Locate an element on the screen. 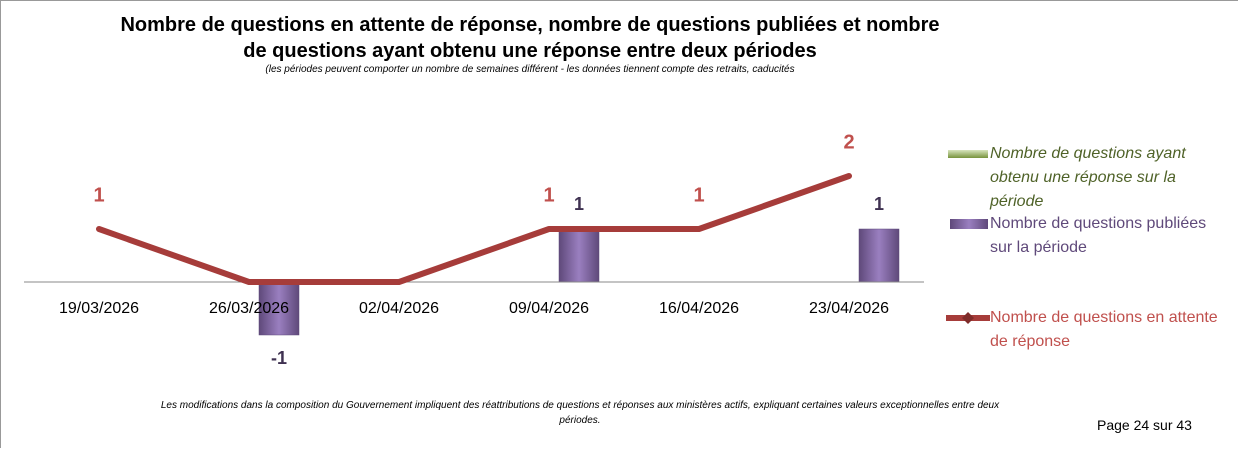 This screenshot has height=450, width=1240. x-tick-label: 16/04/2026 is located at coordinates (699, 308).